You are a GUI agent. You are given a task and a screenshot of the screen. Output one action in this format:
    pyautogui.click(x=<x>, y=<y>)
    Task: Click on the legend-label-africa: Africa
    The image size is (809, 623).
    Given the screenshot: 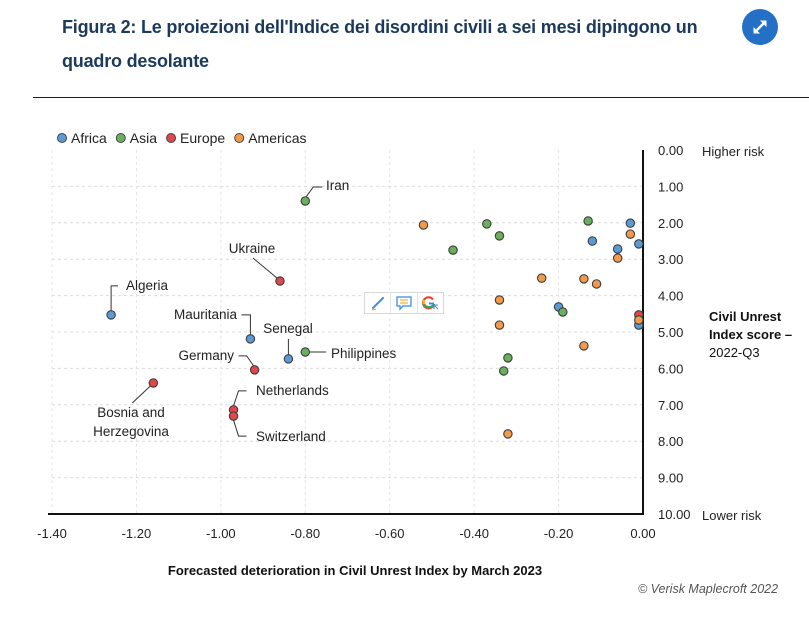 What is the action you would take?
    pyautogui.click(x=89, y=138)
    